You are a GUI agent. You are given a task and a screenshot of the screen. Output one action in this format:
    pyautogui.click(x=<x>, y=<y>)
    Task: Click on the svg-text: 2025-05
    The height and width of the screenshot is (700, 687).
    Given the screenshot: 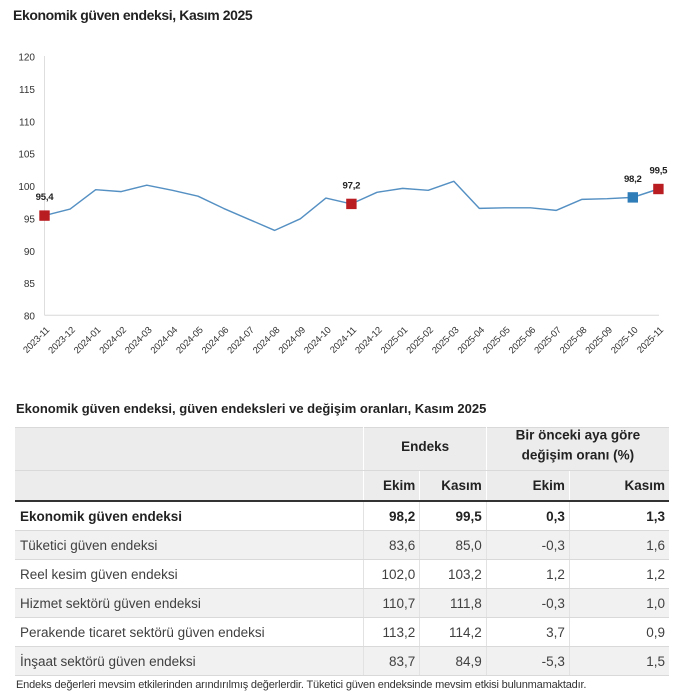 What is the action you would take?
    pyautogui.click(x=495, y=339)
    